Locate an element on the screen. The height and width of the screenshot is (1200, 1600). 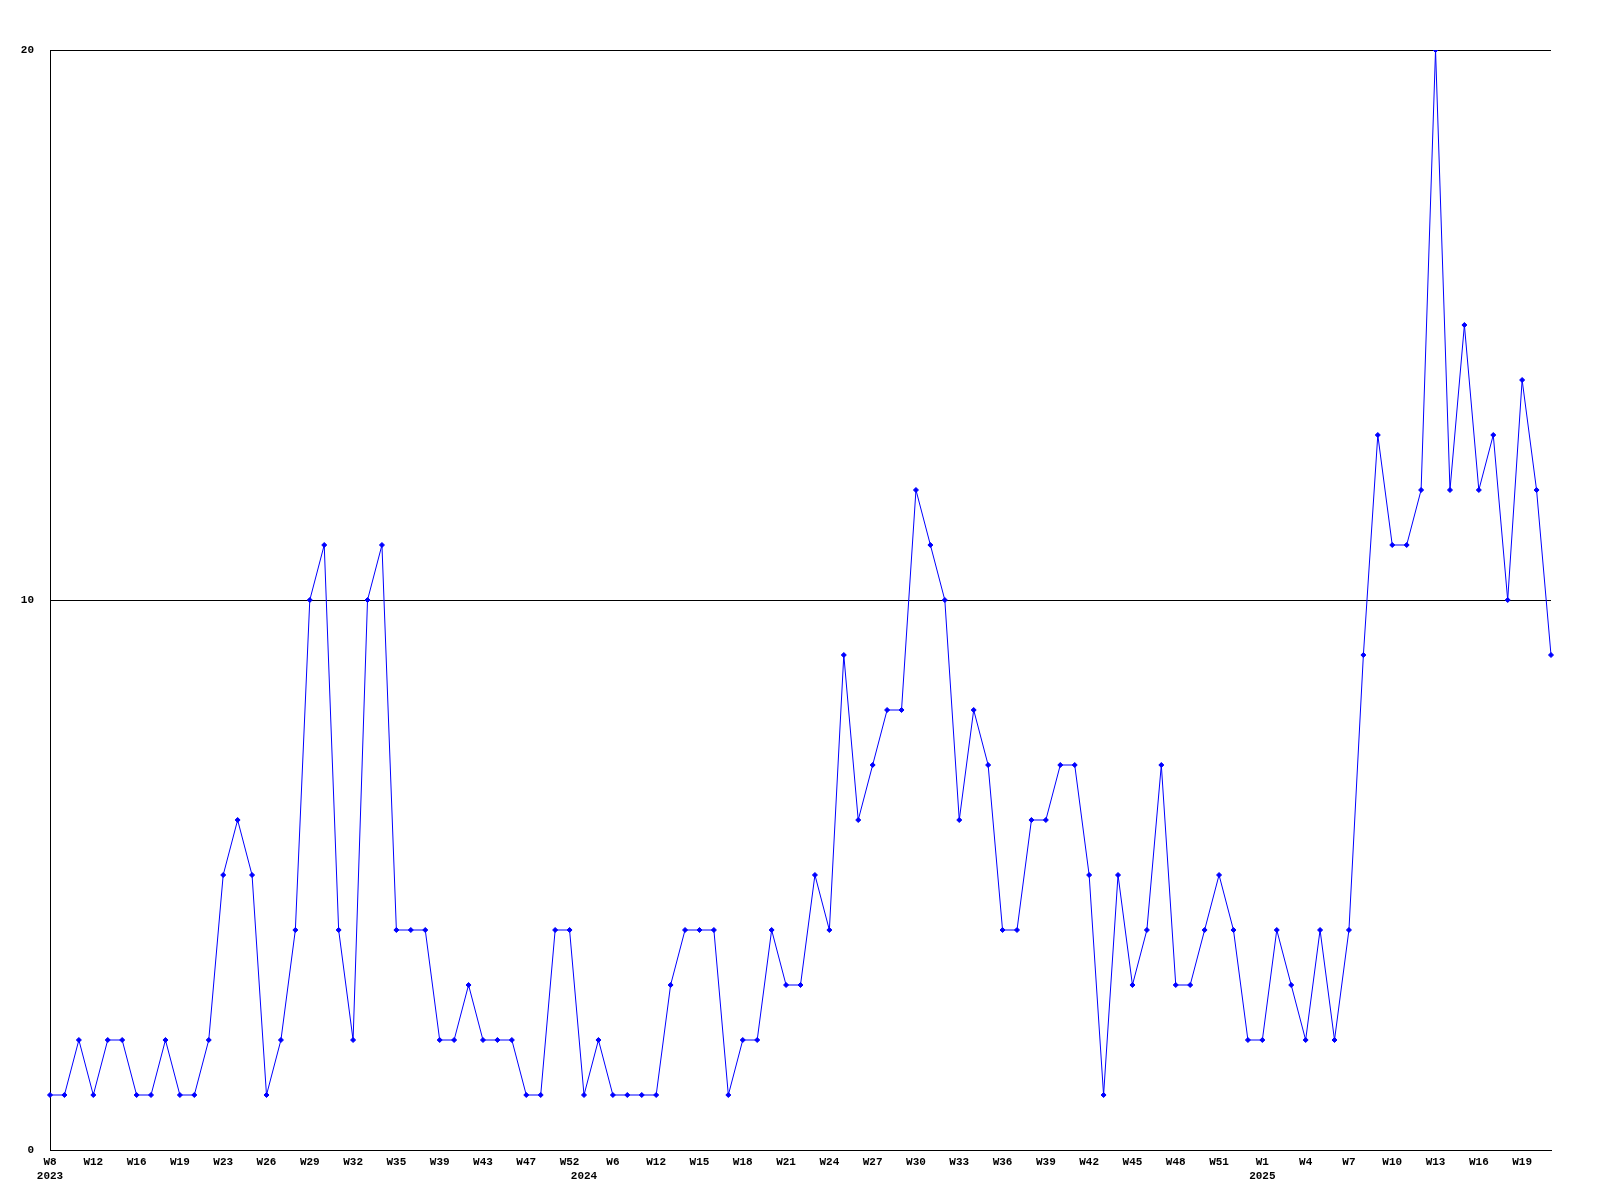
x-tick-label: W18 is located at coordinates (743, 1162).